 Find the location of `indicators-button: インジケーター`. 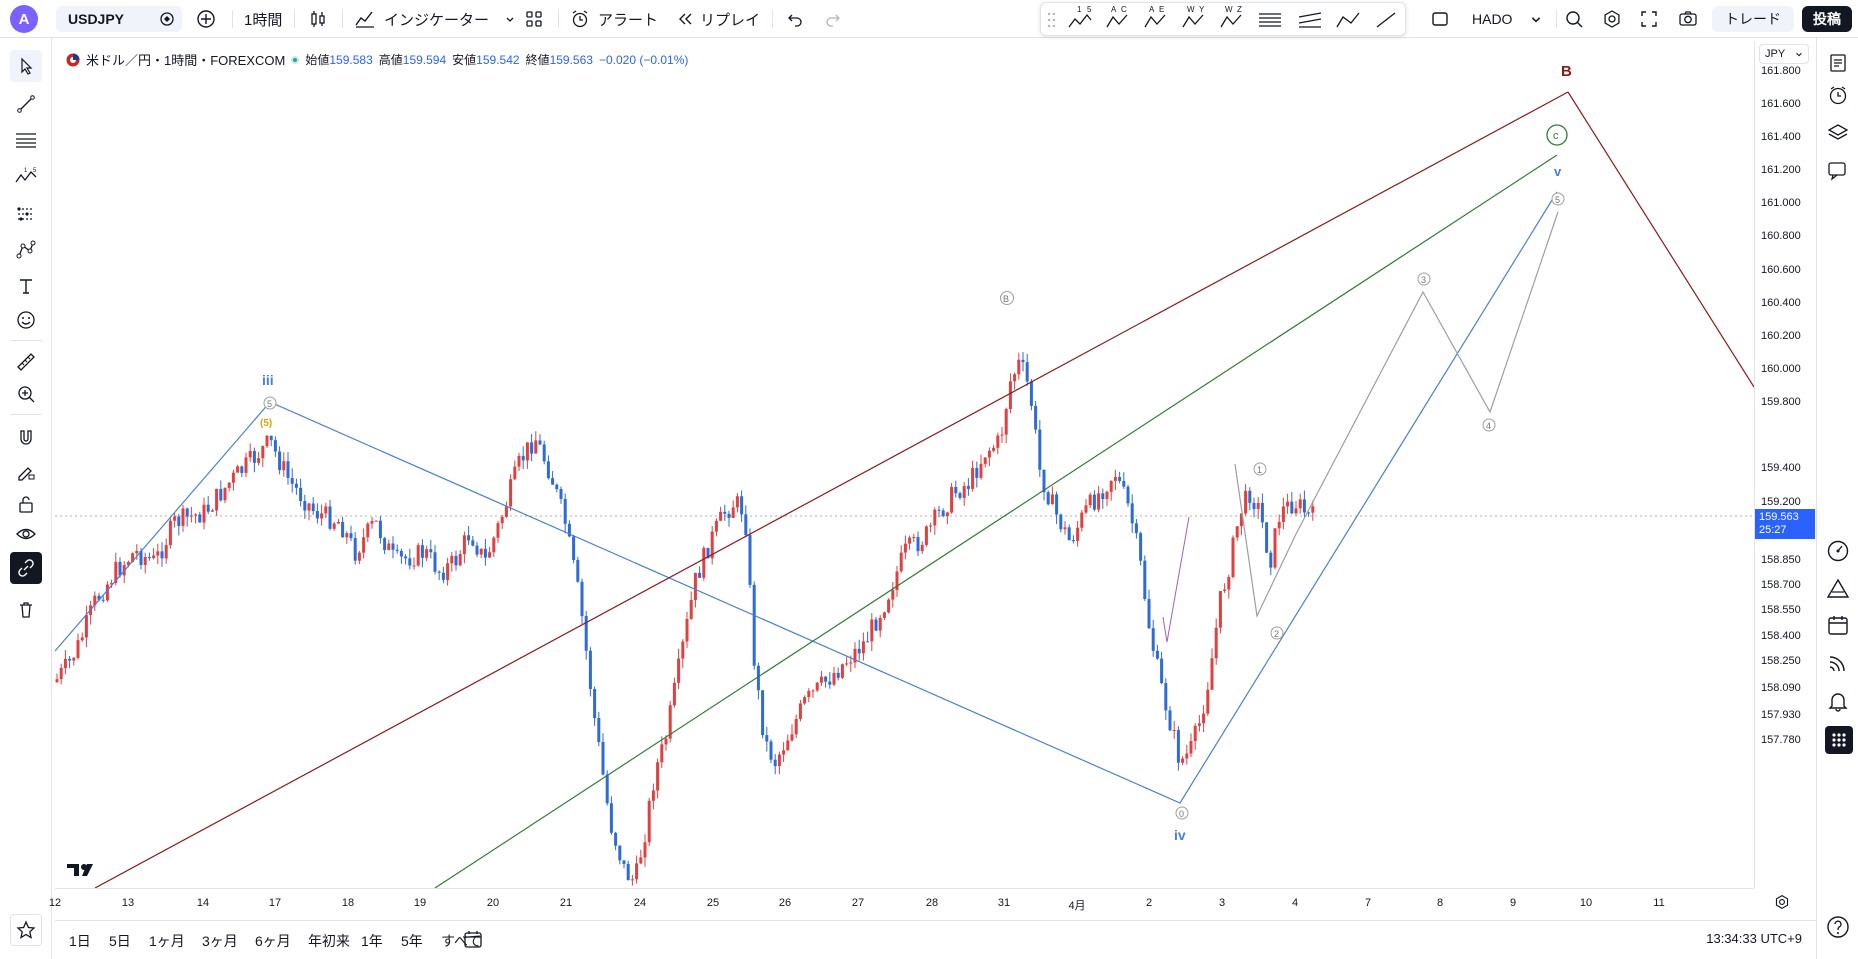

indicators-button: インジケーター is located at coordinates (434, 19).